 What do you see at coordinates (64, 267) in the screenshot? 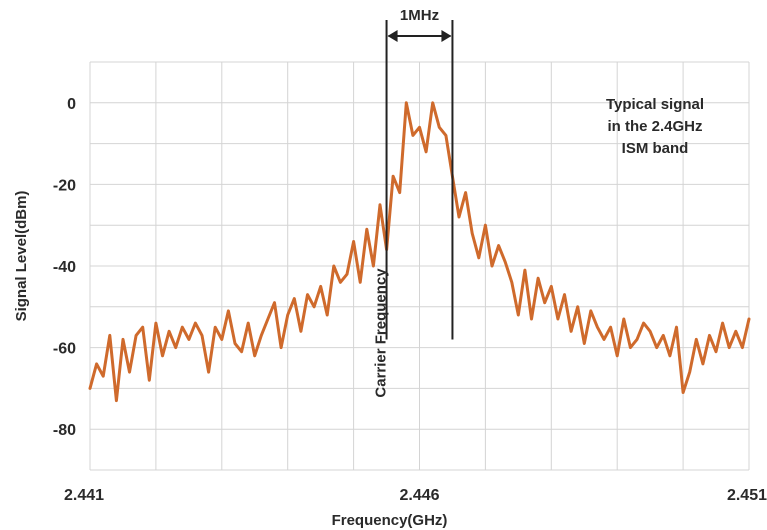
I see `y-tick-label: -40` at bounding box center [64, 267].